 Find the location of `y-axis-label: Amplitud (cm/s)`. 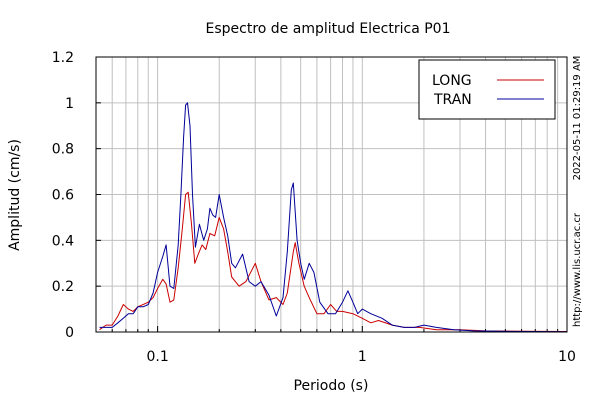

y-axis-label: Amplitud (cm/s) is located at coordinates (15, 195).